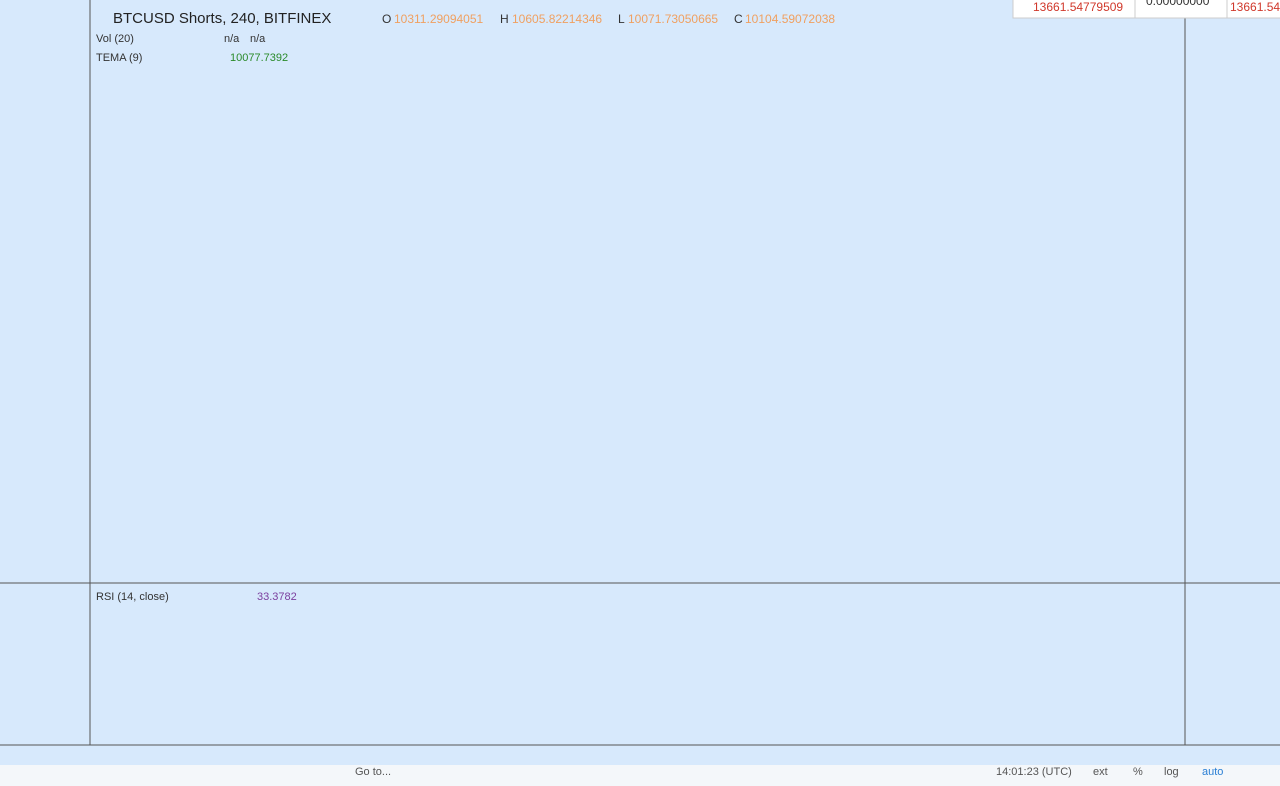 This screenshot has width=1280, height=786. What do you see at coordinates (738, 19) in the screenshot?
I see `legend-c: C` at bounding box center [738, 19].